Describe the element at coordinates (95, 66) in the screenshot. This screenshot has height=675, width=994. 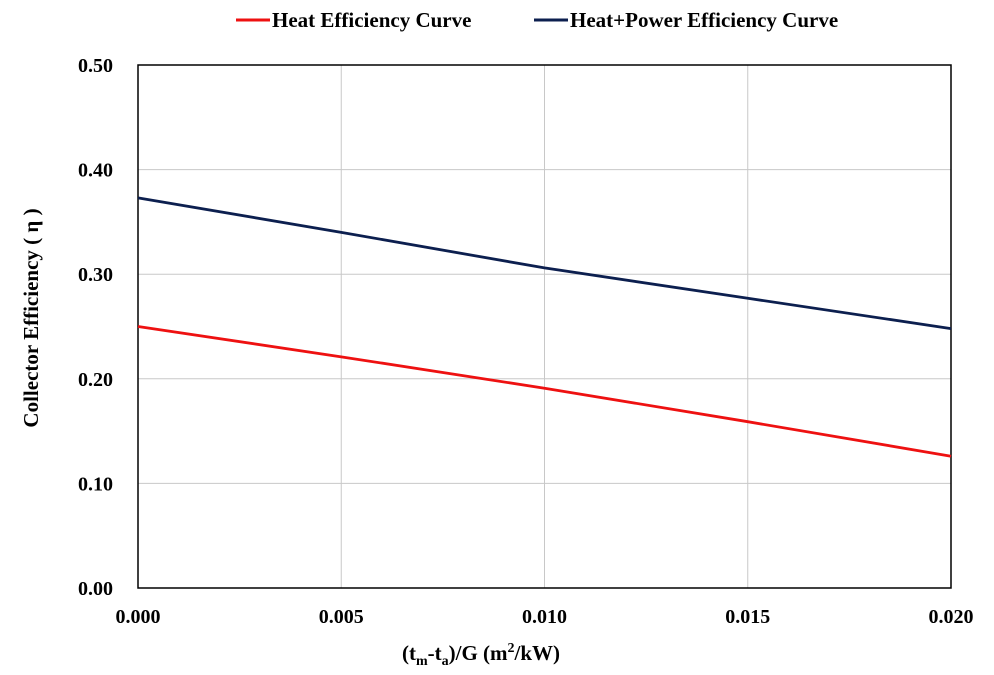
I see `y-tick-label: 0.50` at that location.